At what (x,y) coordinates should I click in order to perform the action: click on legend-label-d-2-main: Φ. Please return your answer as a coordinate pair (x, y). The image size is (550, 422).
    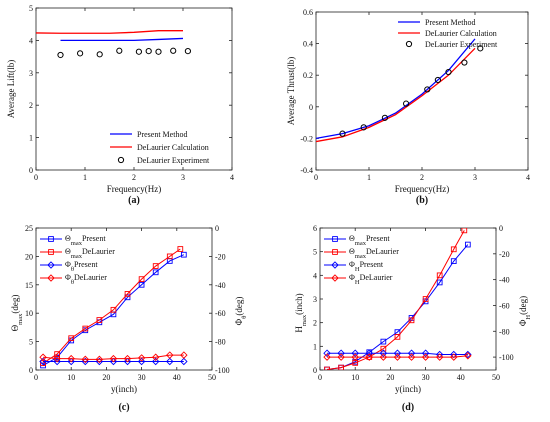
    Looking at the image, I should click on (352, 264).